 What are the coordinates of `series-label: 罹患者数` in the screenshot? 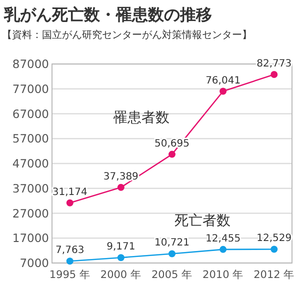 It's located at (141, 118).